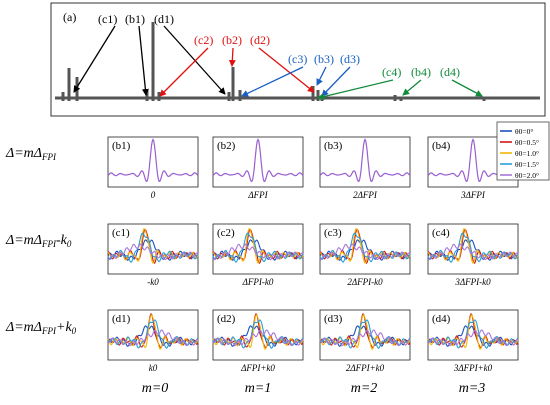  Describe the element at coordinates (49, 244) in the screenshot. I see `row-label-c-sub: FPI` at that location.